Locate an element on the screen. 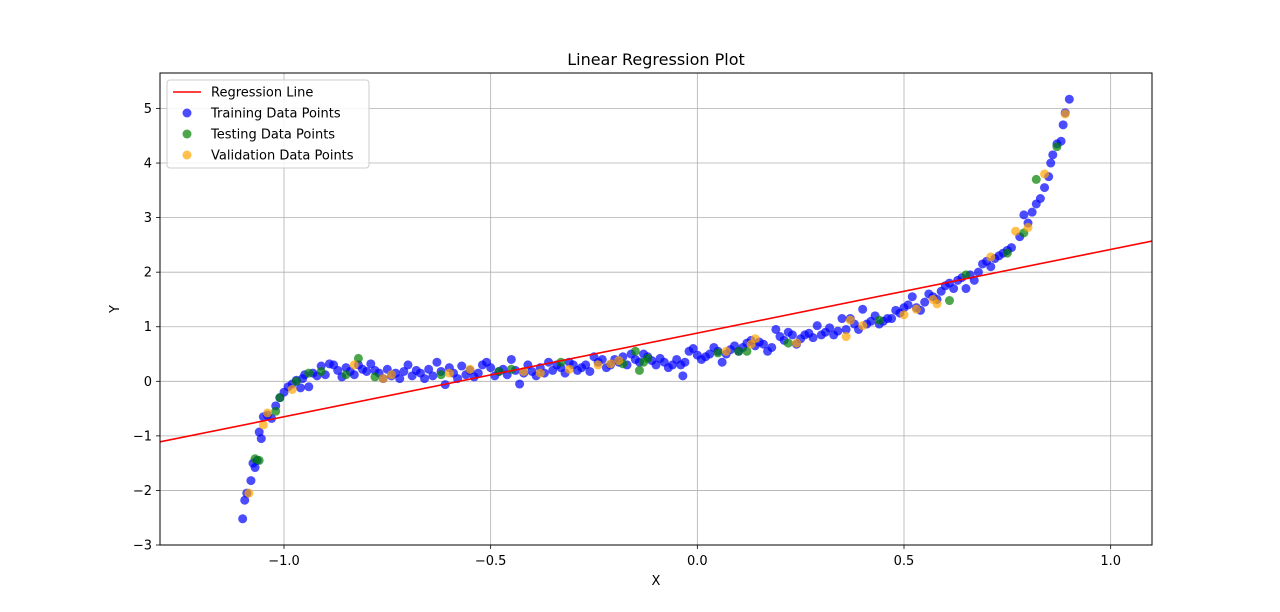 This screenshot has width=1280, height=612. legend-label: Validation Data Points is located at coordinates (282, 156).